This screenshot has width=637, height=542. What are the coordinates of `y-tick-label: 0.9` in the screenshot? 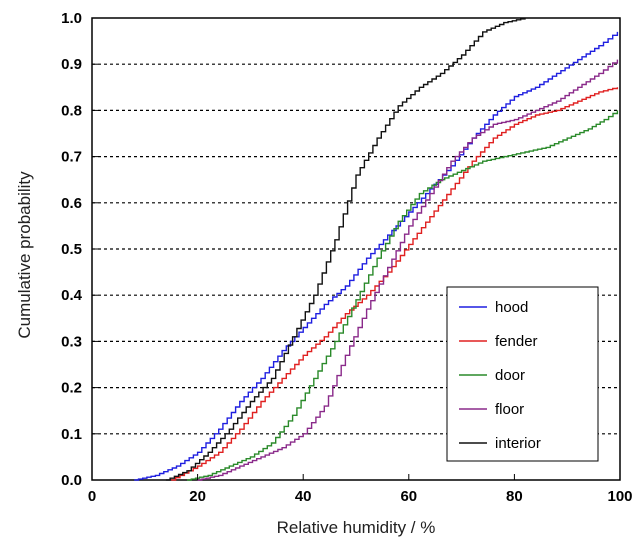 It's located at (71, 64).